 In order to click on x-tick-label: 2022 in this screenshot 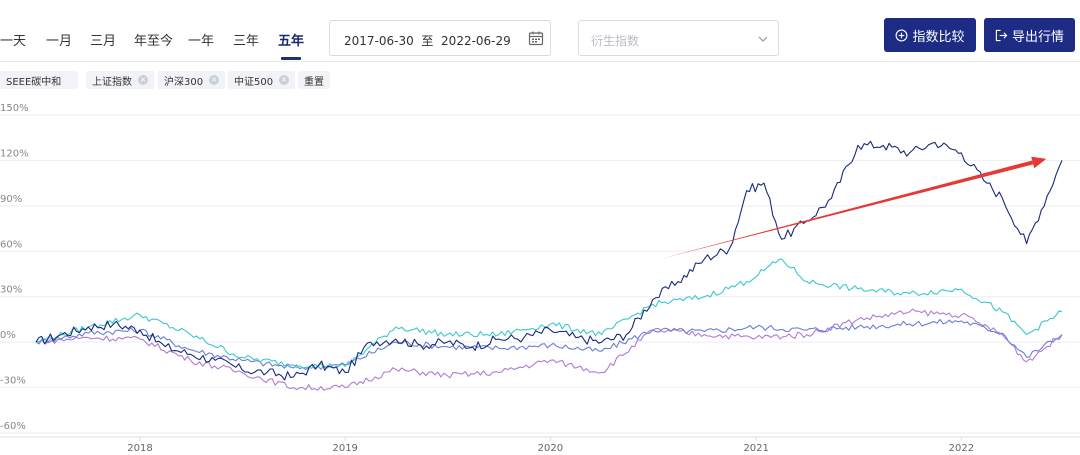, I will do `click(961, 448)`.